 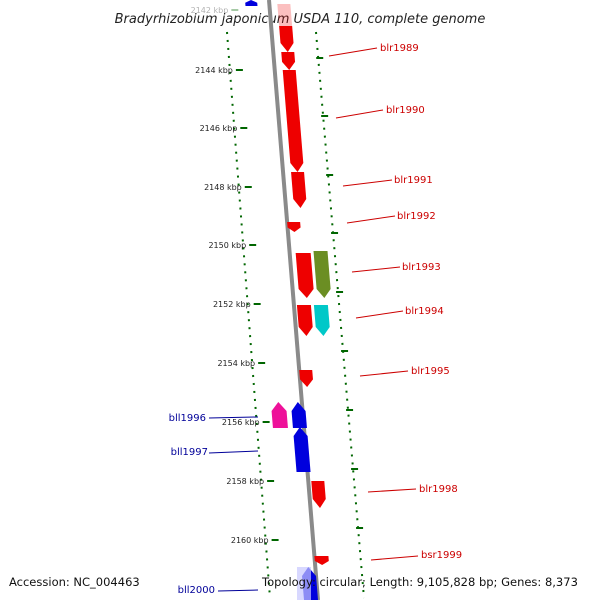 I want to click on kbp-tick-label: 2158 kbp, so click(x=245, y=481).